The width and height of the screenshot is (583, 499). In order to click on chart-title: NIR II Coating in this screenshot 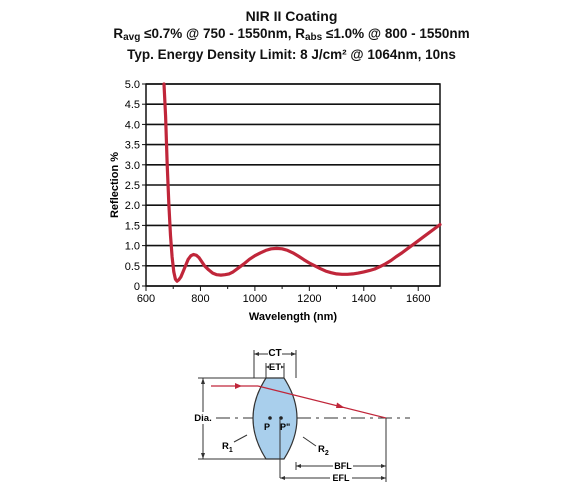, I will do `click(291, 16)`.